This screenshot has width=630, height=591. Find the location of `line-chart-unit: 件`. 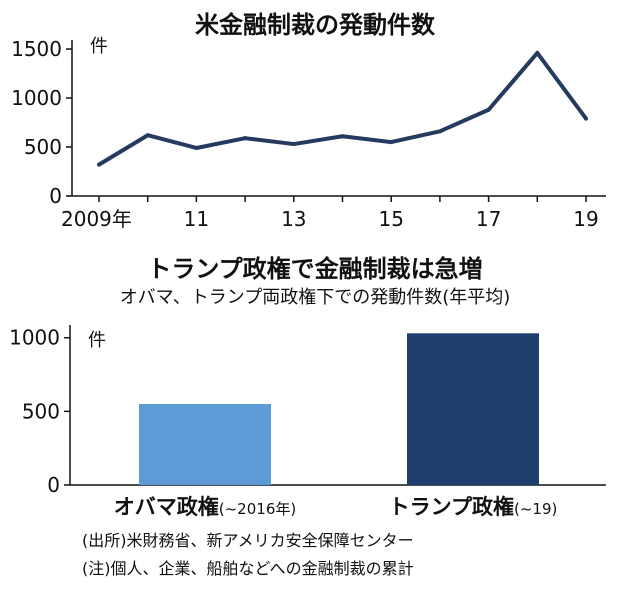

line-chart-unit: 件 is located at coordinates (99, 46).